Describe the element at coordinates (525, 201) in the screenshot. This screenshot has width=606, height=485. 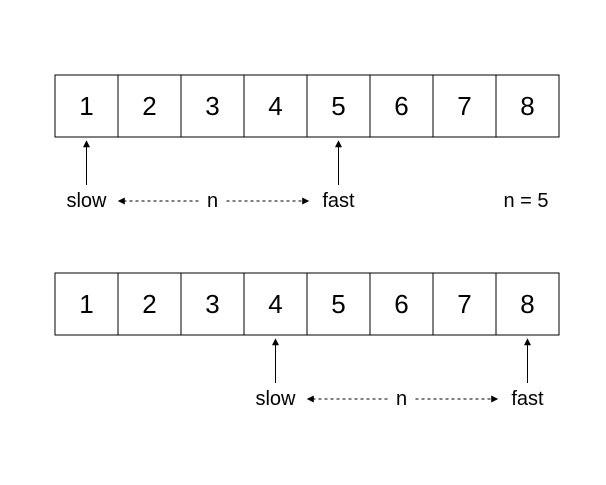
I see `n-value-note: n = 5` at that location.